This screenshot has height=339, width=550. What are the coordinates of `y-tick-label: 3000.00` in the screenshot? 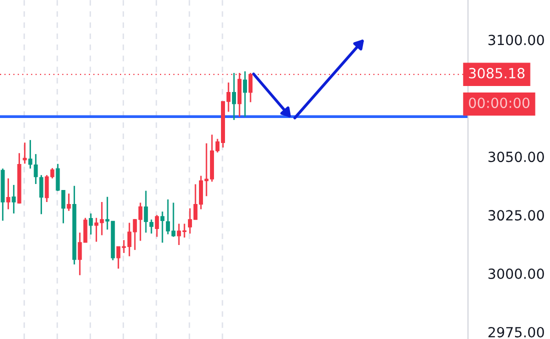 It's located at (516, 274).